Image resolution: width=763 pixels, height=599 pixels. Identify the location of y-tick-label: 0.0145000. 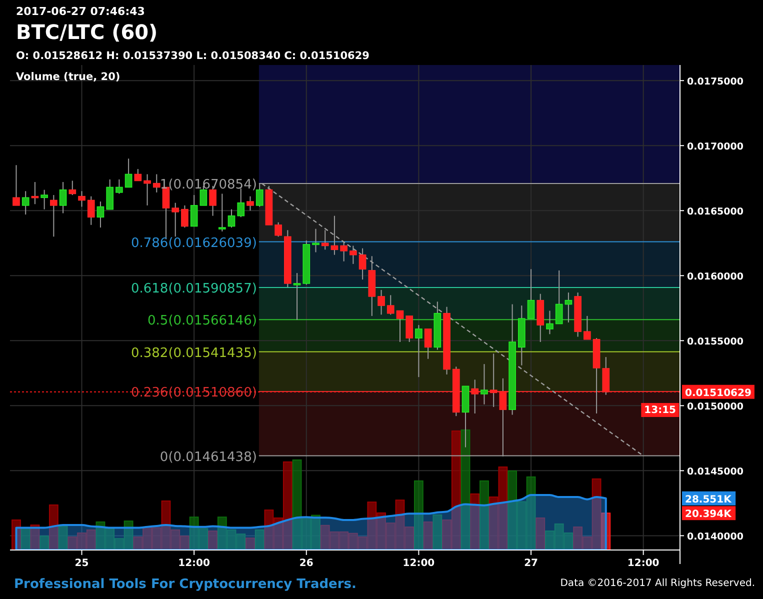
(715, 472).